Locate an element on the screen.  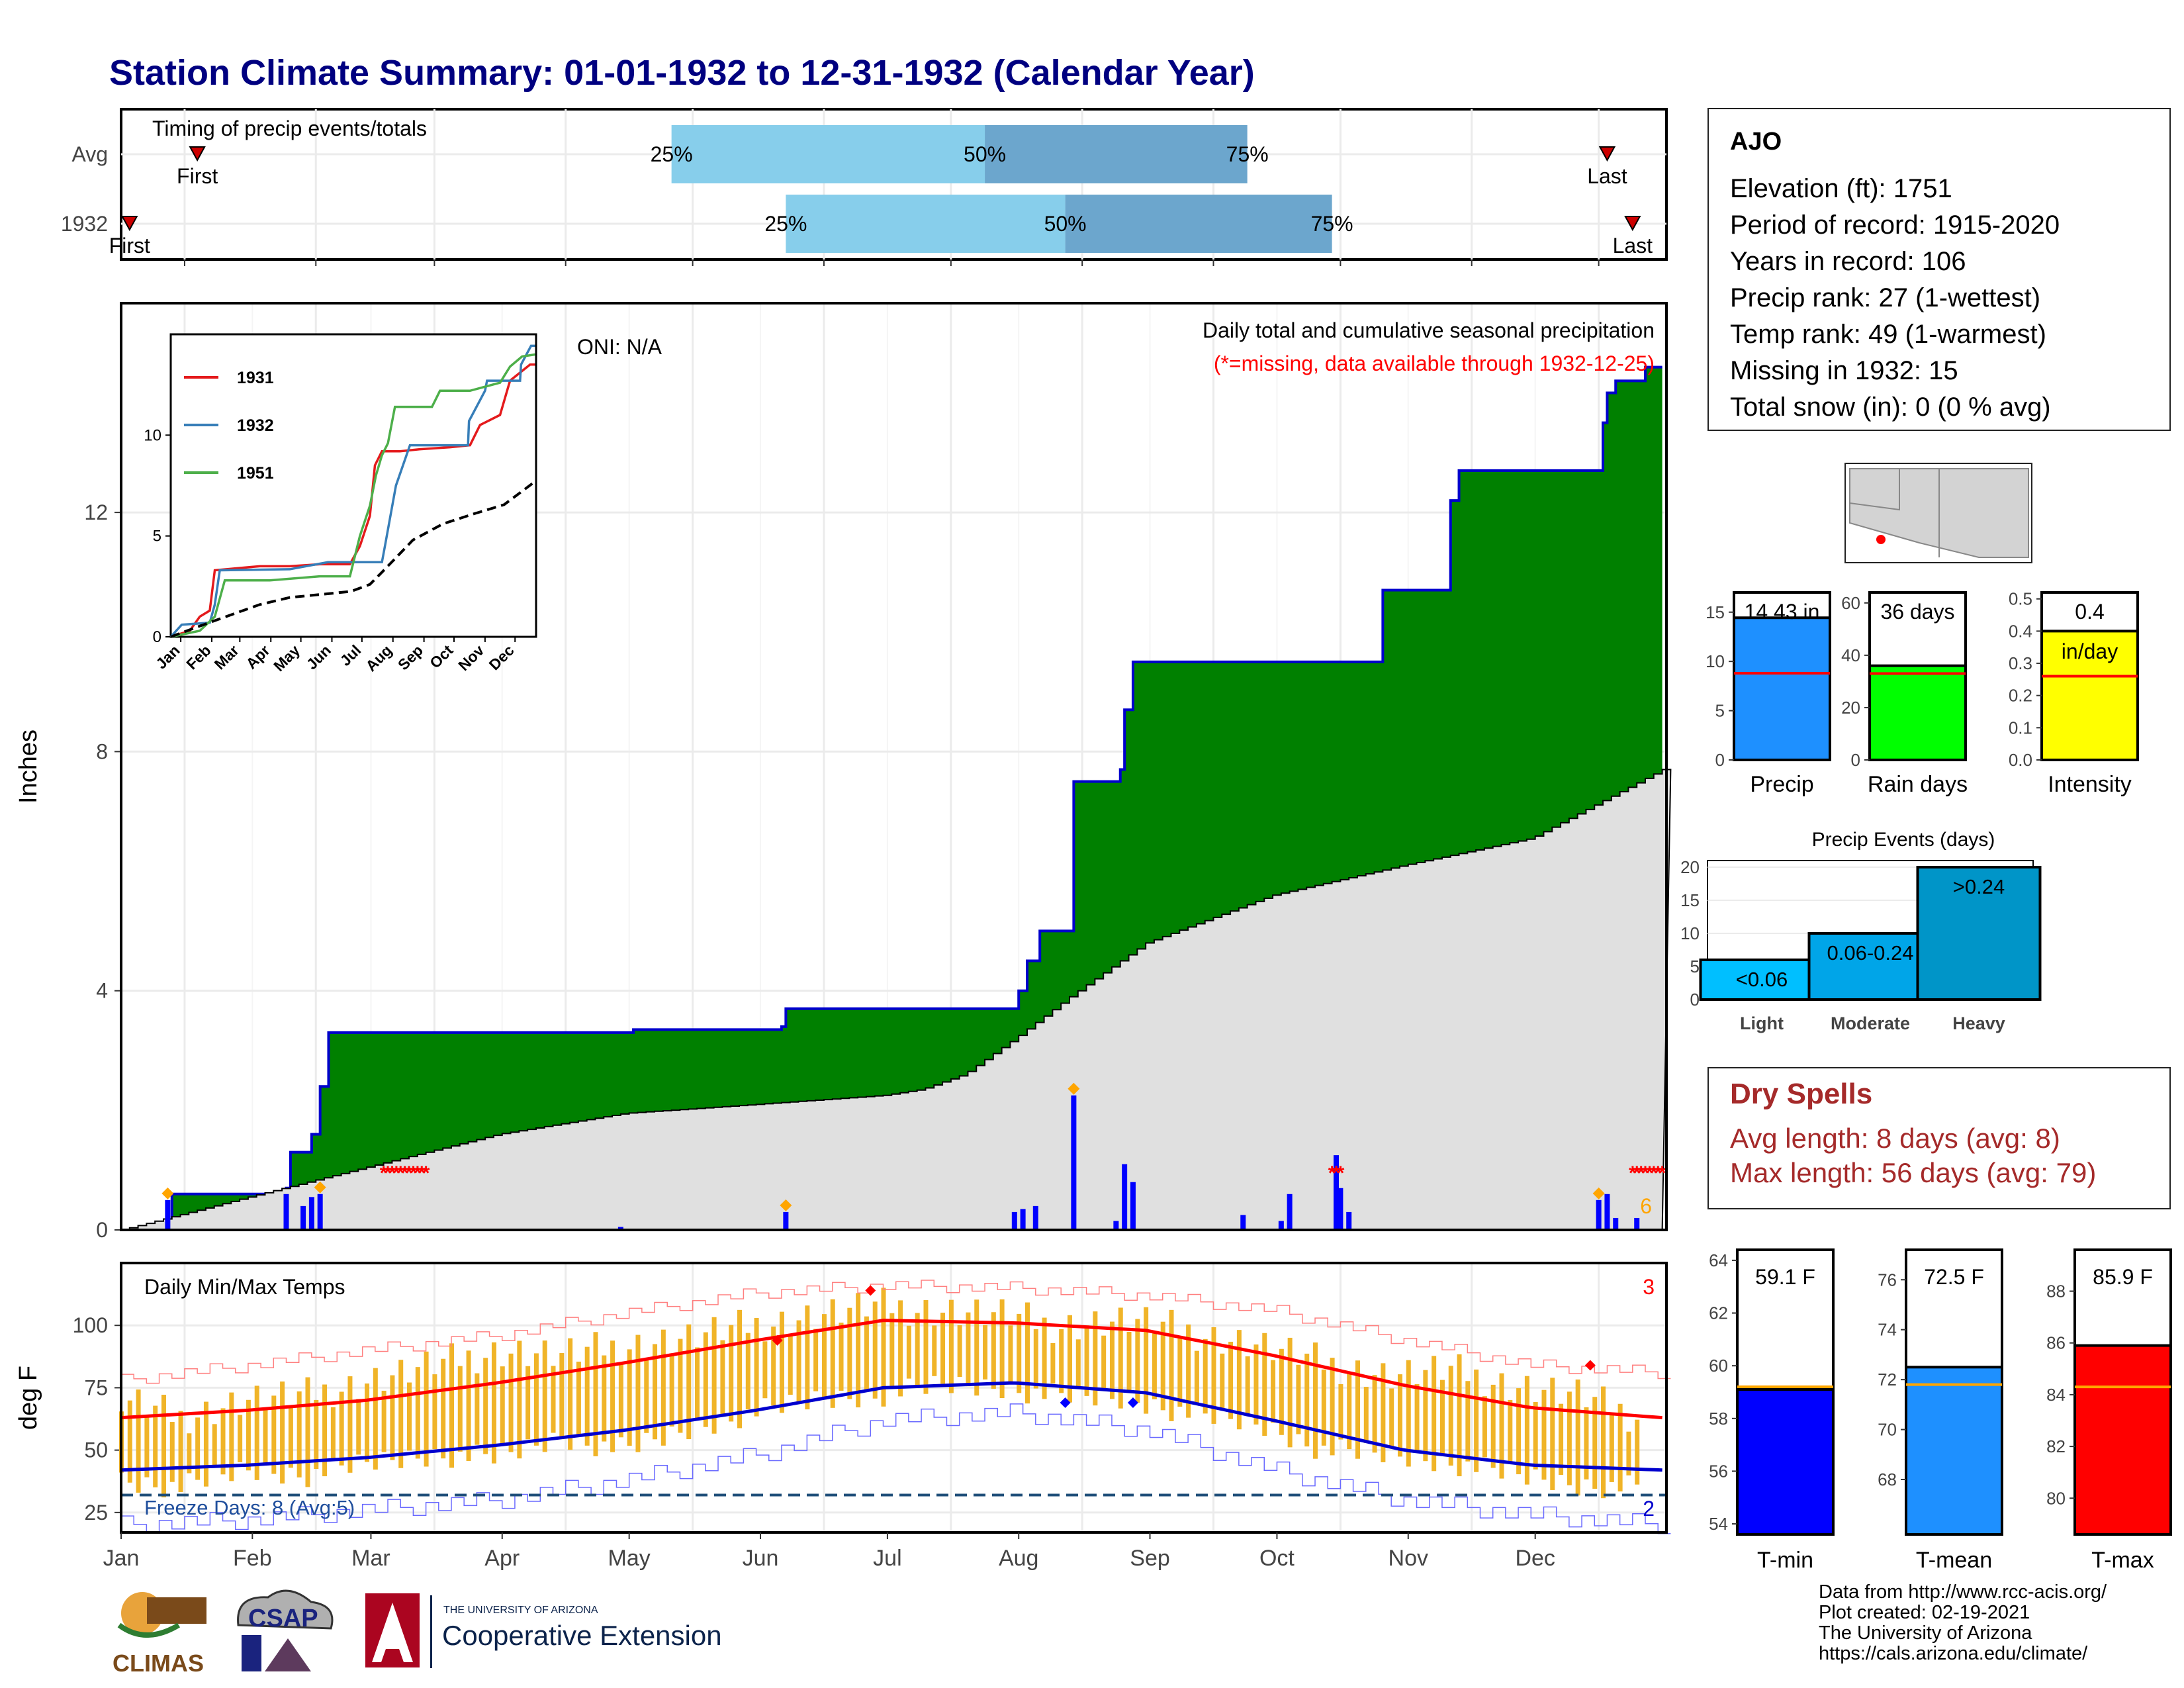
timing-quantile-label: 75% is located at coordinates (1247, 154).